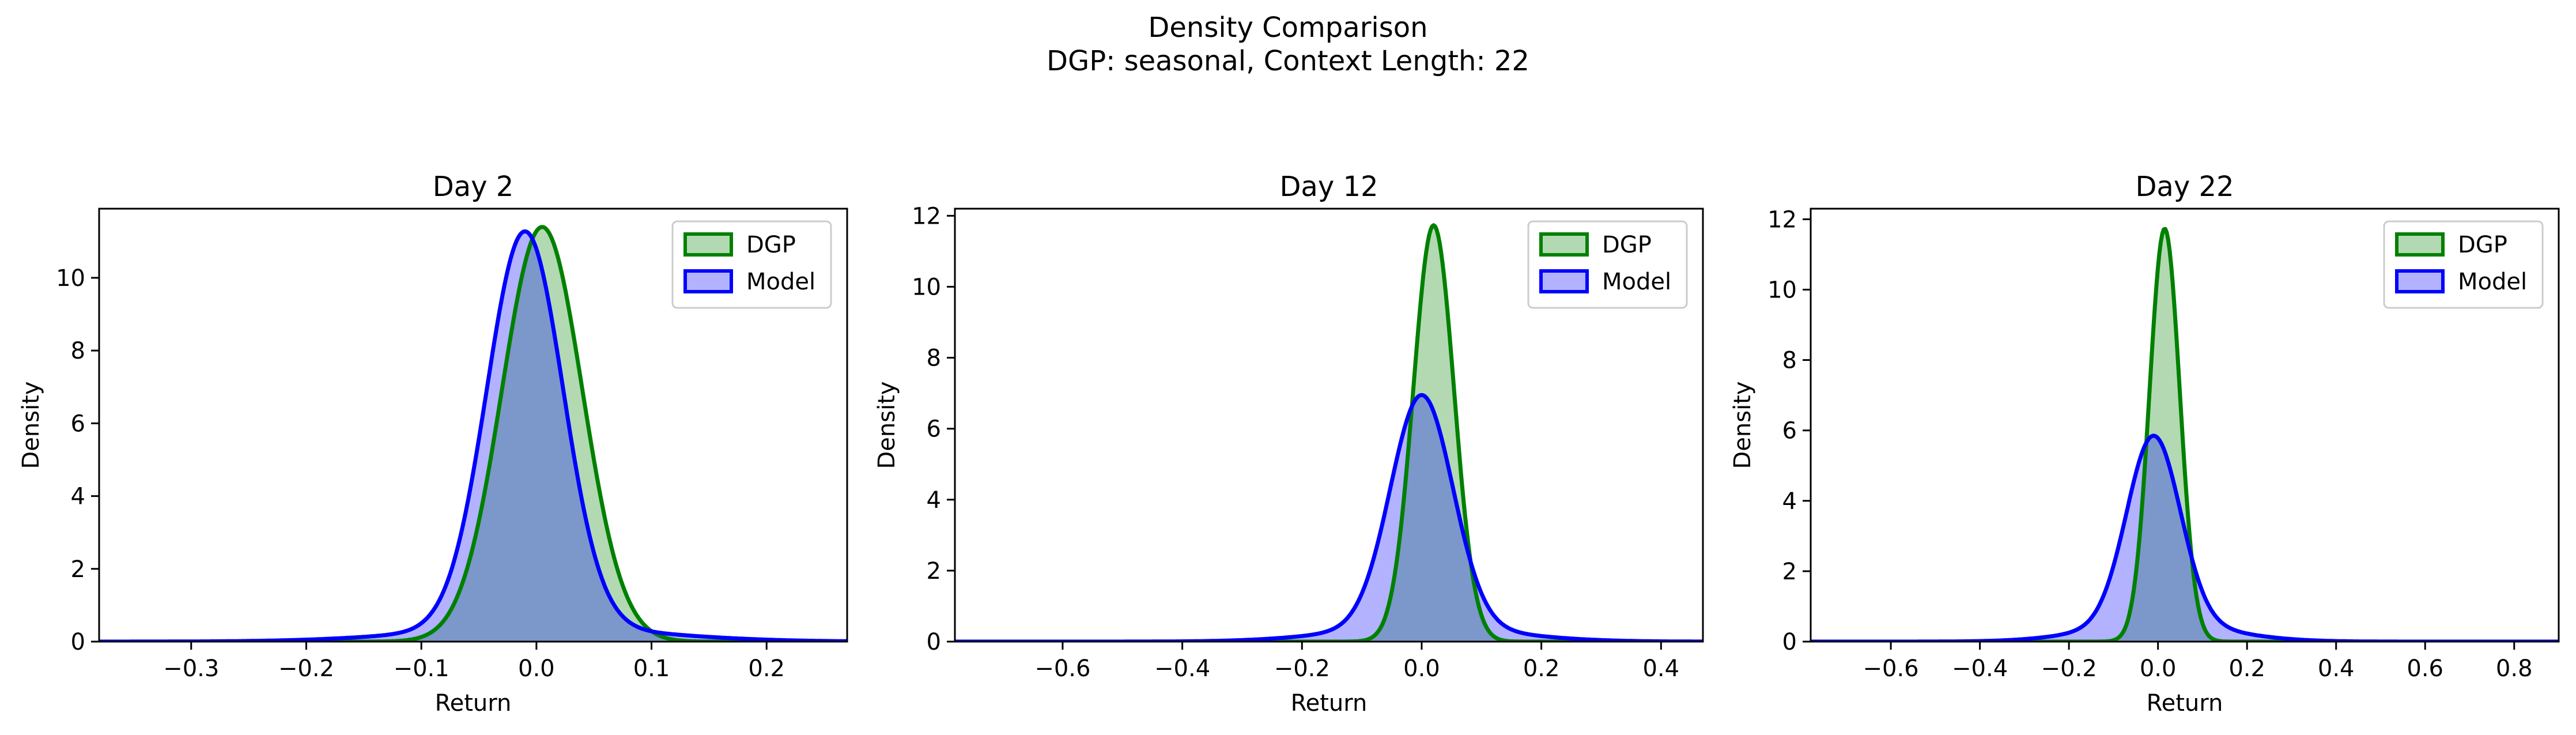 The width and height of the screenshot is (2576, 735). What do you see at coordinates (422, 668) in the screenshot?
I see `x-tick-label: −0.1` at bounding box center [422, 668].